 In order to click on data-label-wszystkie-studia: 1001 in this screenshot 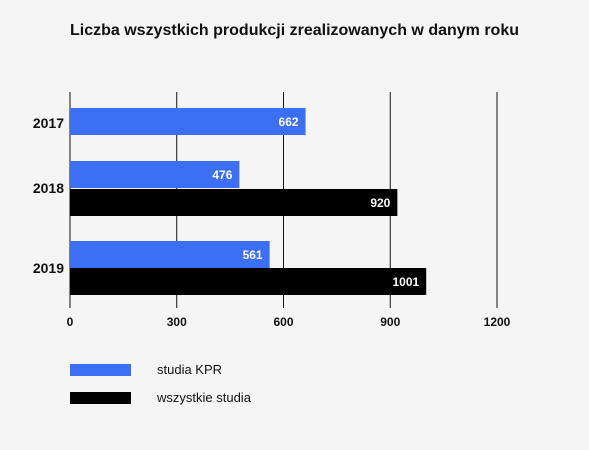, I will do `click(405, 282)`.